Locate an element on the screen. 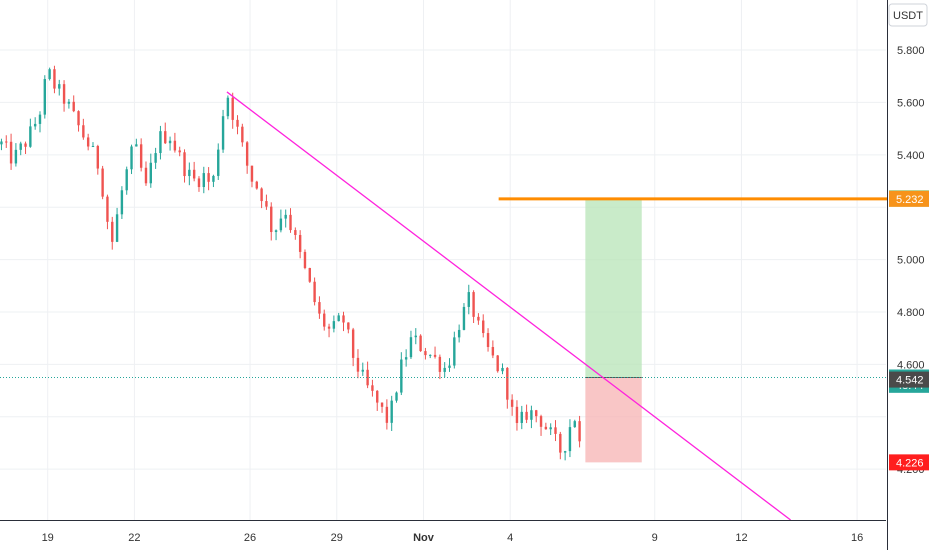  x-tick-label: Nov is located at coordinates (424, 538).